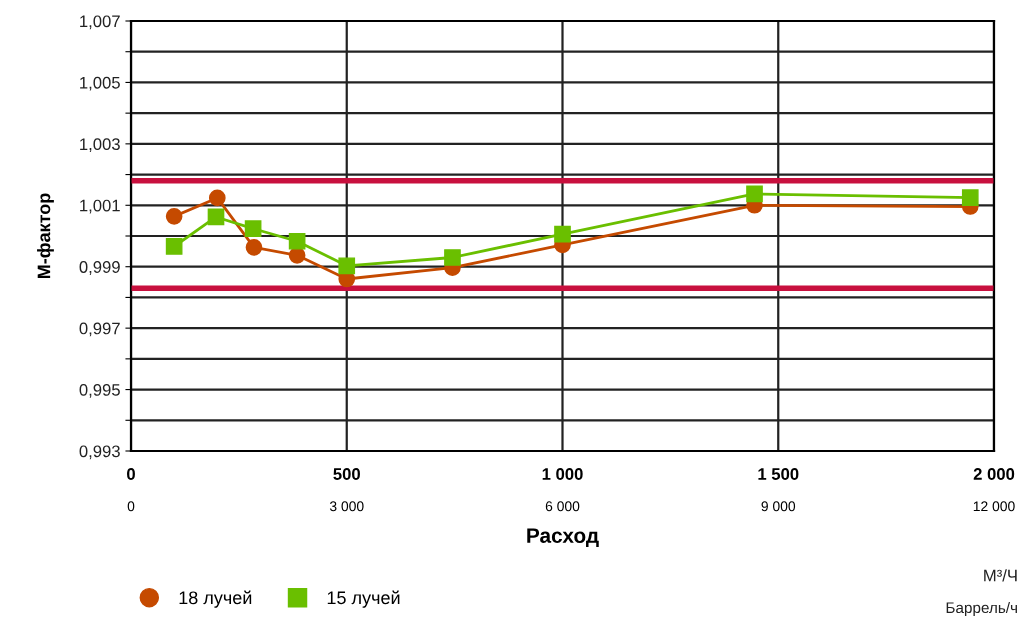 The image size is (1033, 624). What do you see at coordinates (45, 236) in the screenshot?
I see `y-axis-title: М-фактор` at bounding box center [45, 236].